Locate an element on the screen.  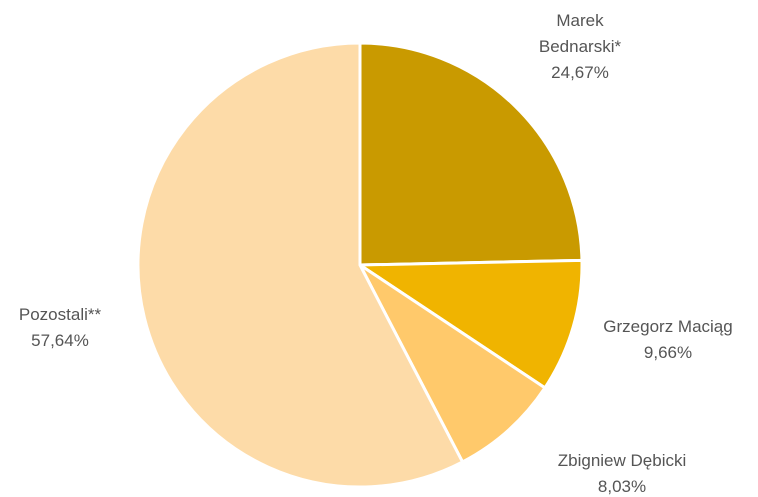
slice-label: Zbigniew Dębicki 8,03% is located at coordinates (622, 472).